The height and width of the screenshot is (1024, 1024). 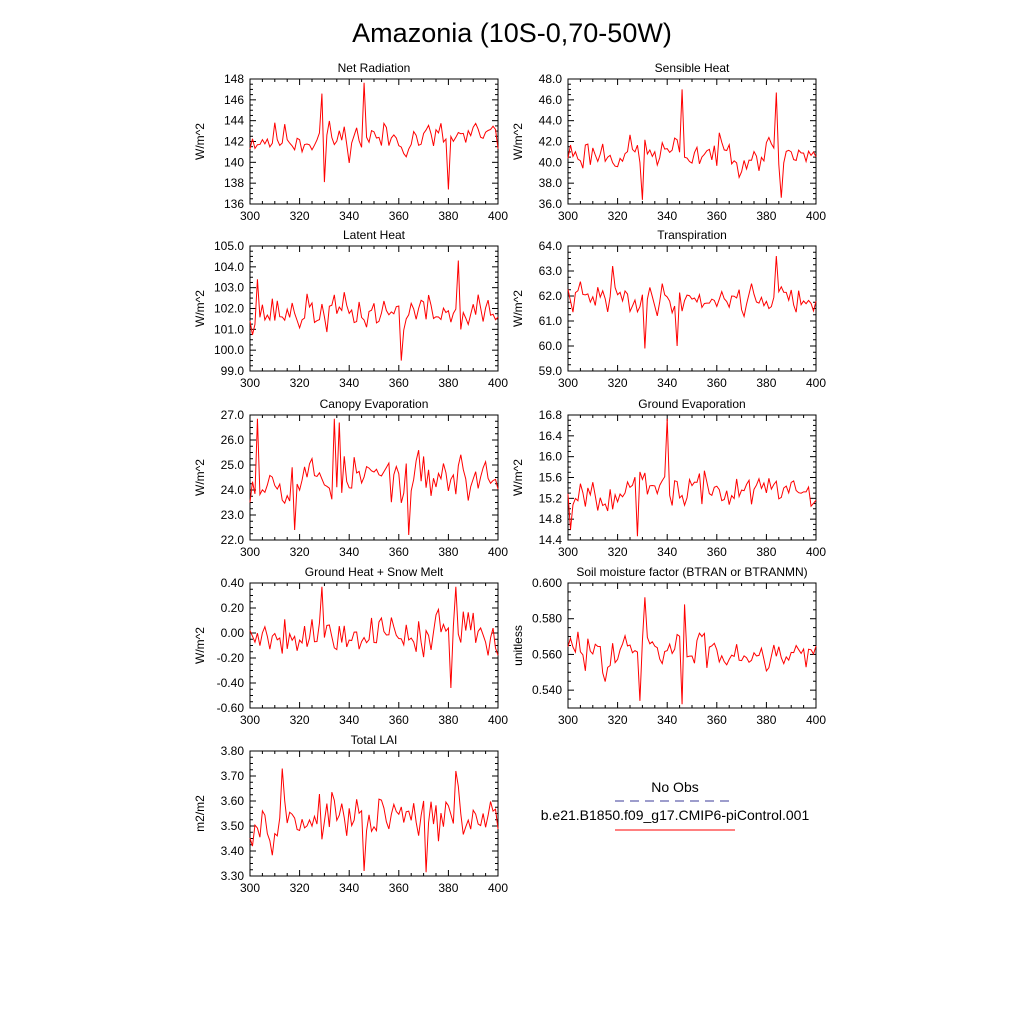 What do you see at coordinates (234, 100) in the screenshot?
I see `y-tick-label: 146` at bounding box center [234, 100].